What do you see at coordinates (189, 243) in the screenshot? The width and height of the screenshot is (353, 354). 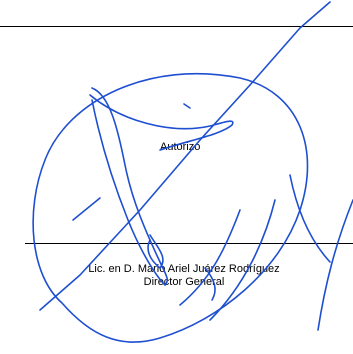 I see `signature-line` at bounding box center [189, 243].